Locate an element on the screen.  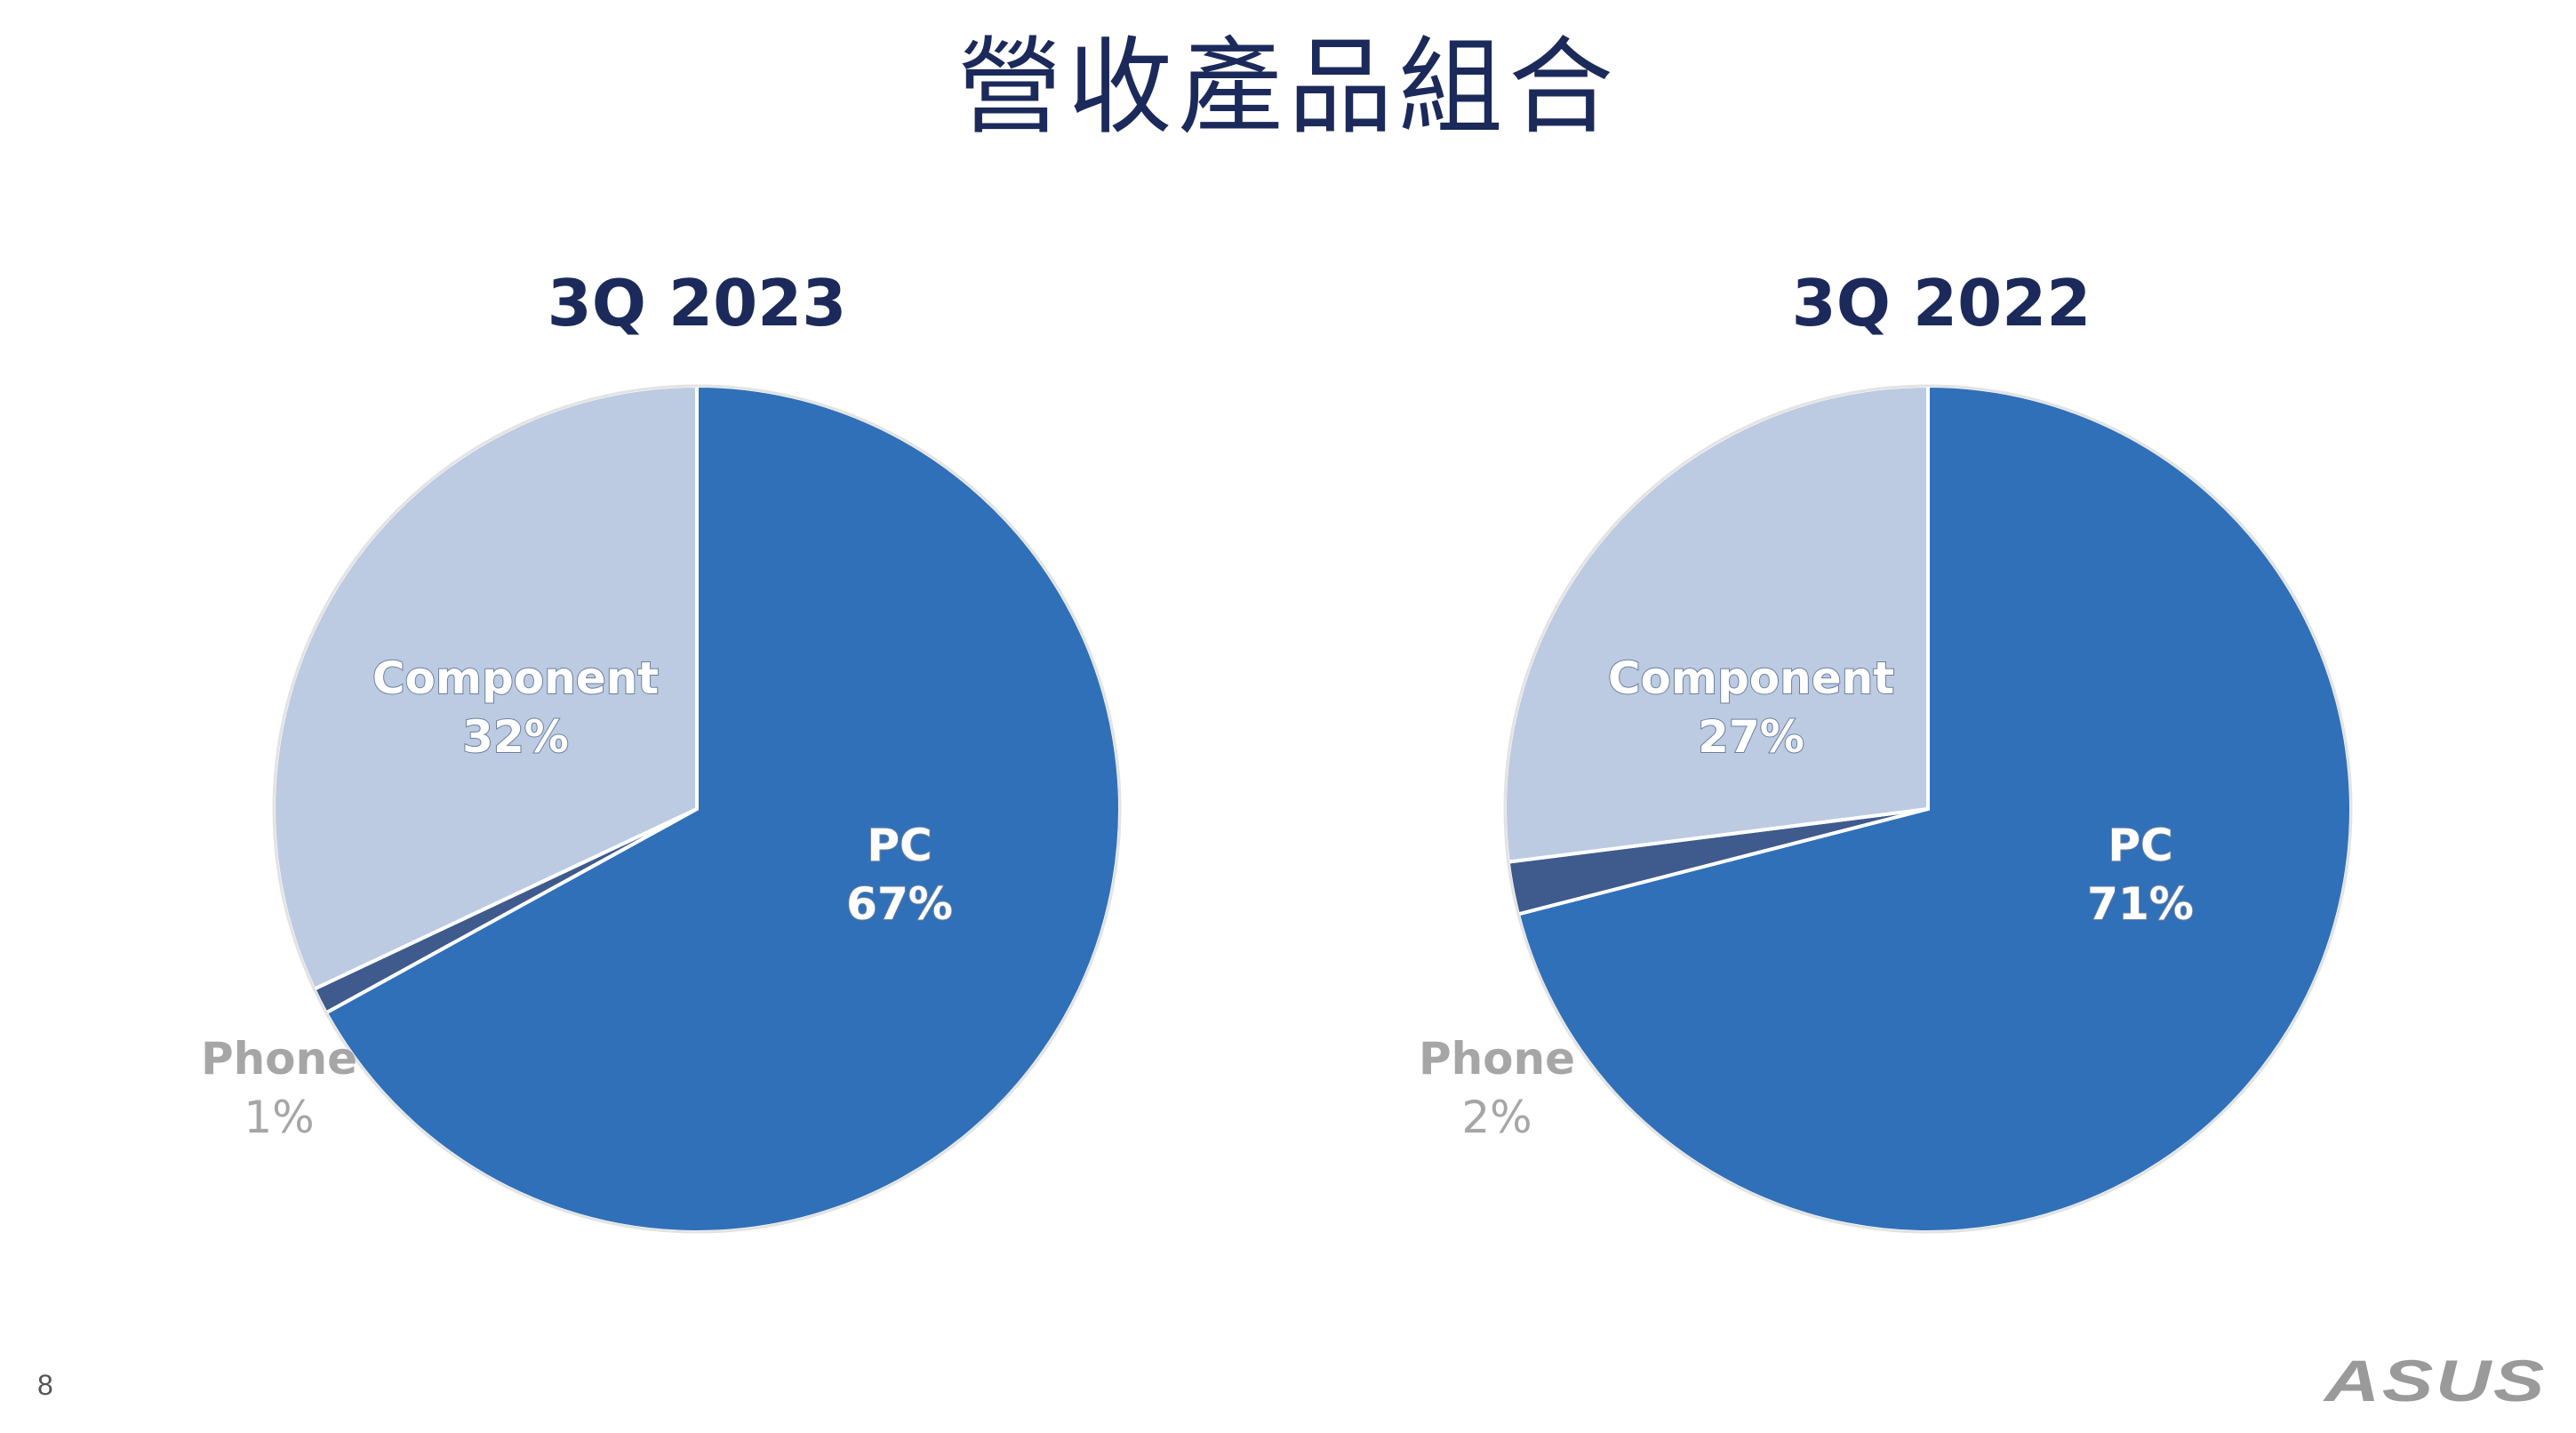
slice-value-component-3q-2023: 32% is located at coordinates (515, 737).